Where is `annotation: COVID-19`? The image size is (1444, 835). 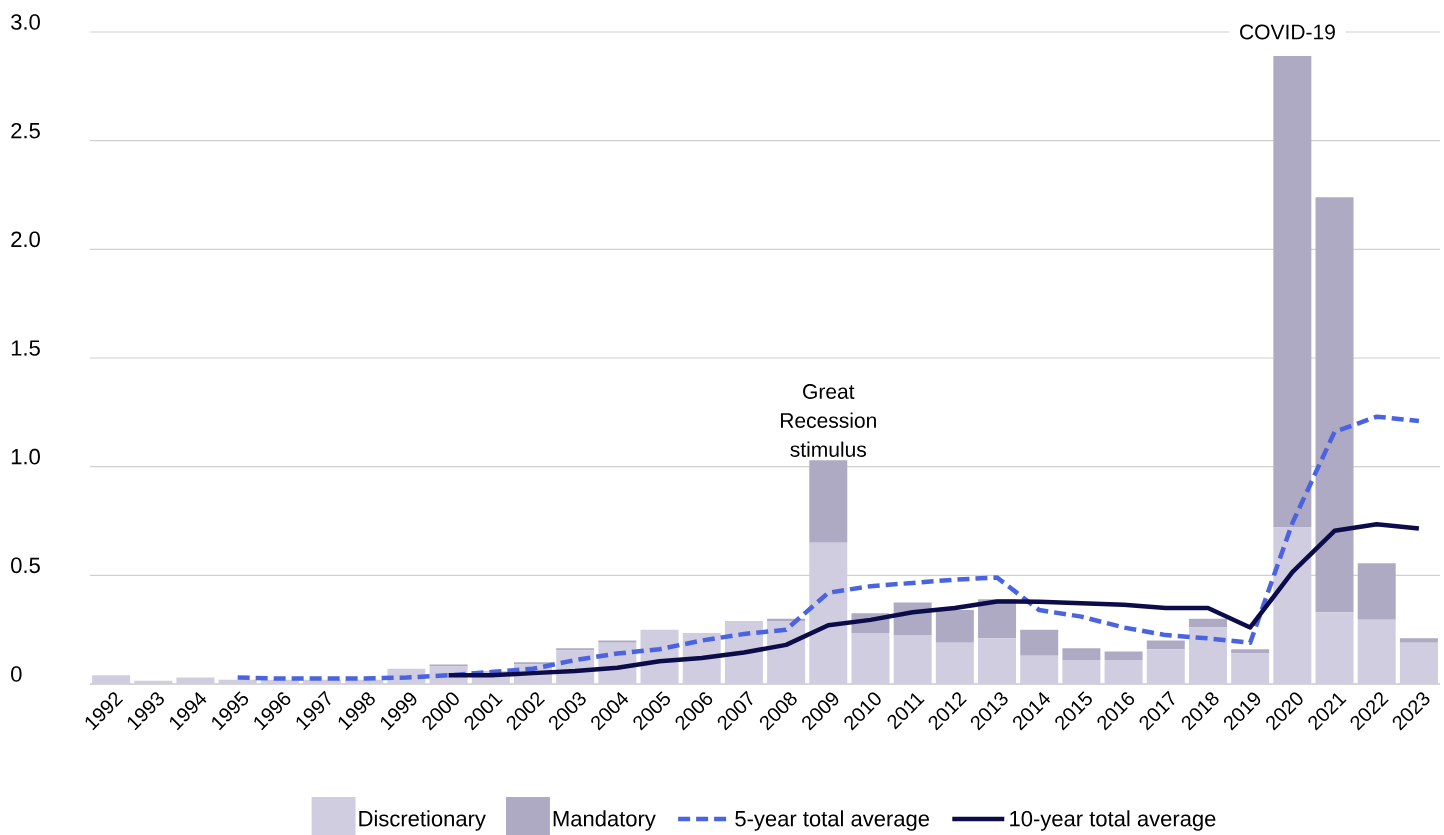 annotation: COVID-19 is located at coordinates (1287, 32).